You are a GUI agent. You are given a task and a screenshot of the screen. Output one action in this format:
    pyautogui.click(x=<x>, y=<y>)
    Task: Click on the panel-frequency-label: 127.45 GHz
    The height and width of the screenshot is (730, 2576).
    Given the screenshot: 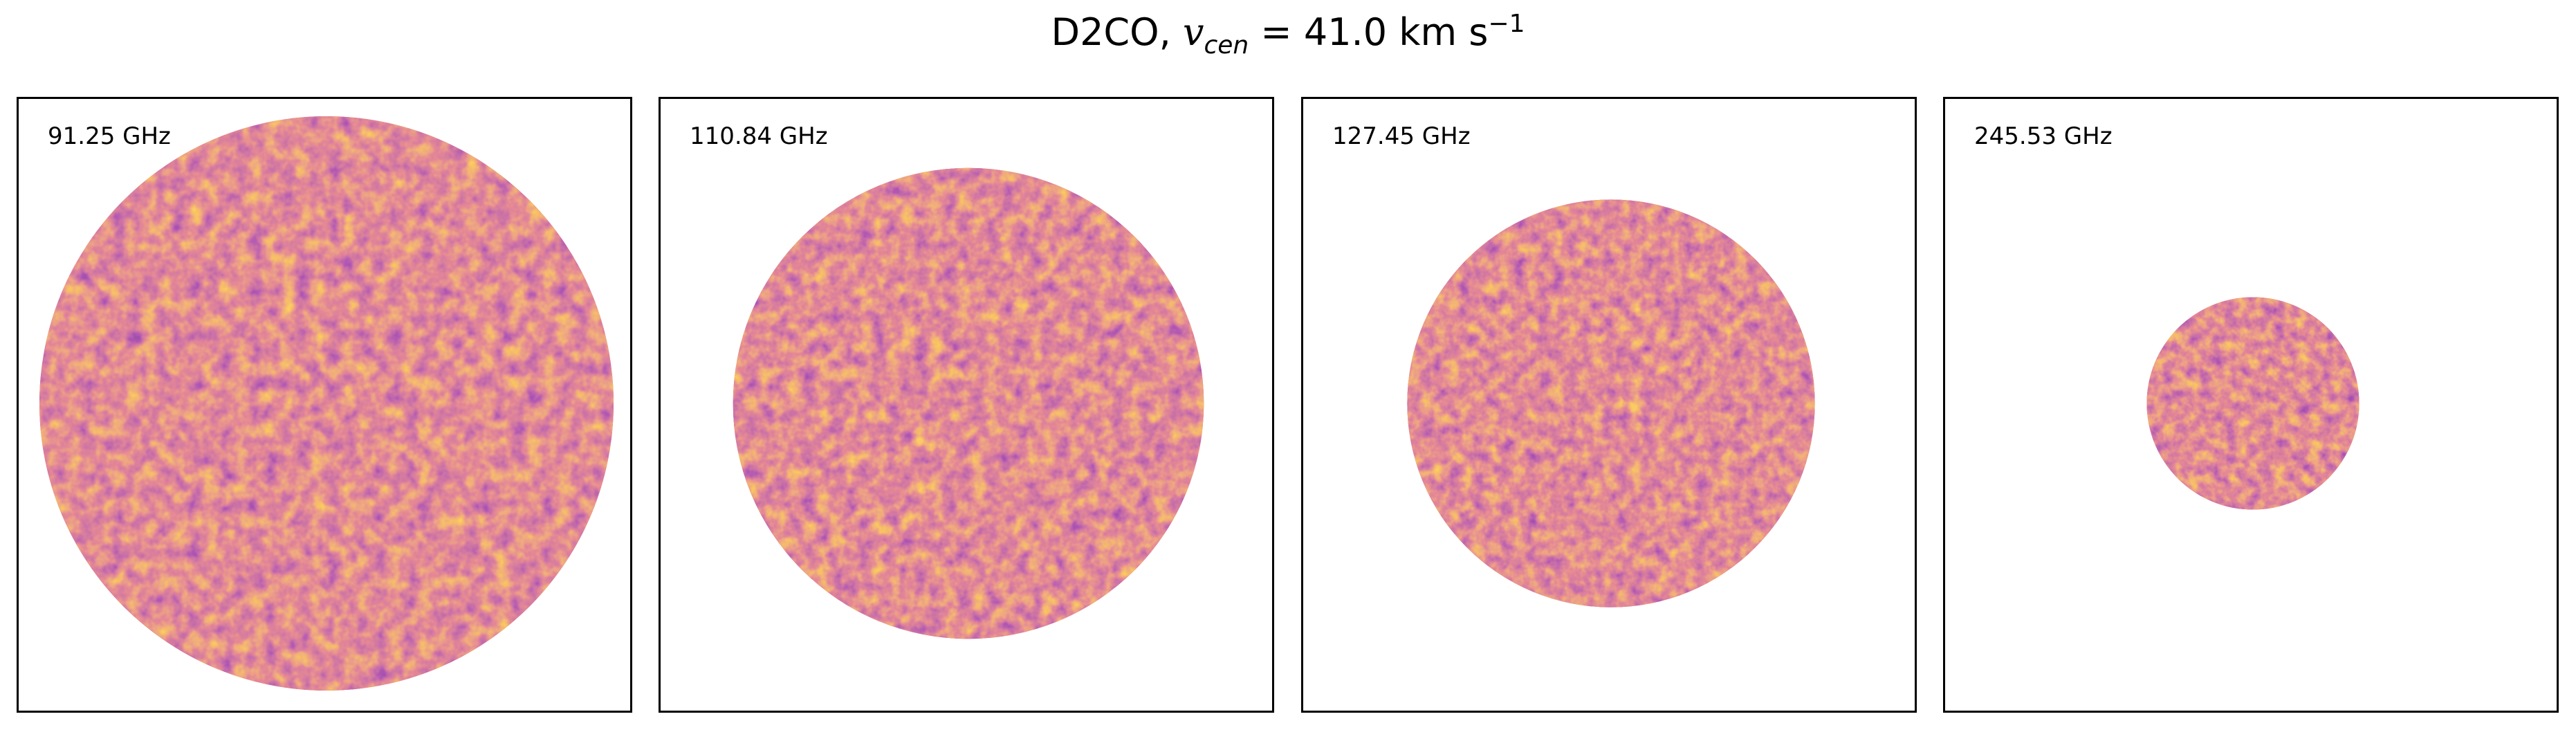 What is the action you would take?
    pyautogui.click(x=1401, y=136)
    